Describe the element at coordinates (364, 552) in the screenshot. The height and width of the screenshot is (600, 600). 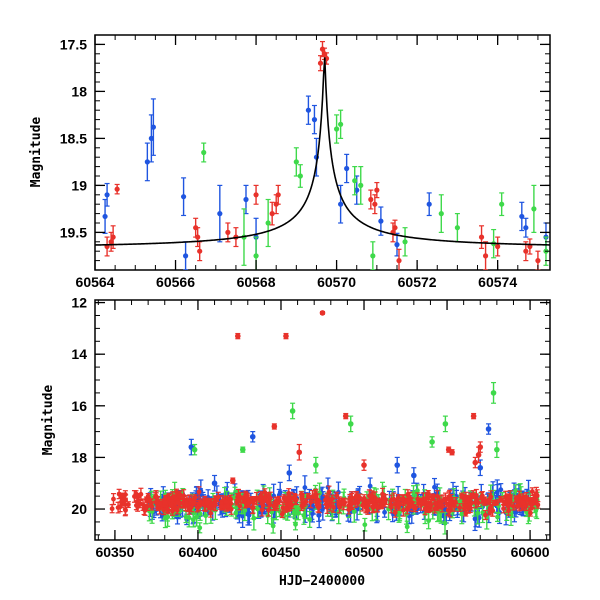
I see `x-tick-label: 60500` at that location.